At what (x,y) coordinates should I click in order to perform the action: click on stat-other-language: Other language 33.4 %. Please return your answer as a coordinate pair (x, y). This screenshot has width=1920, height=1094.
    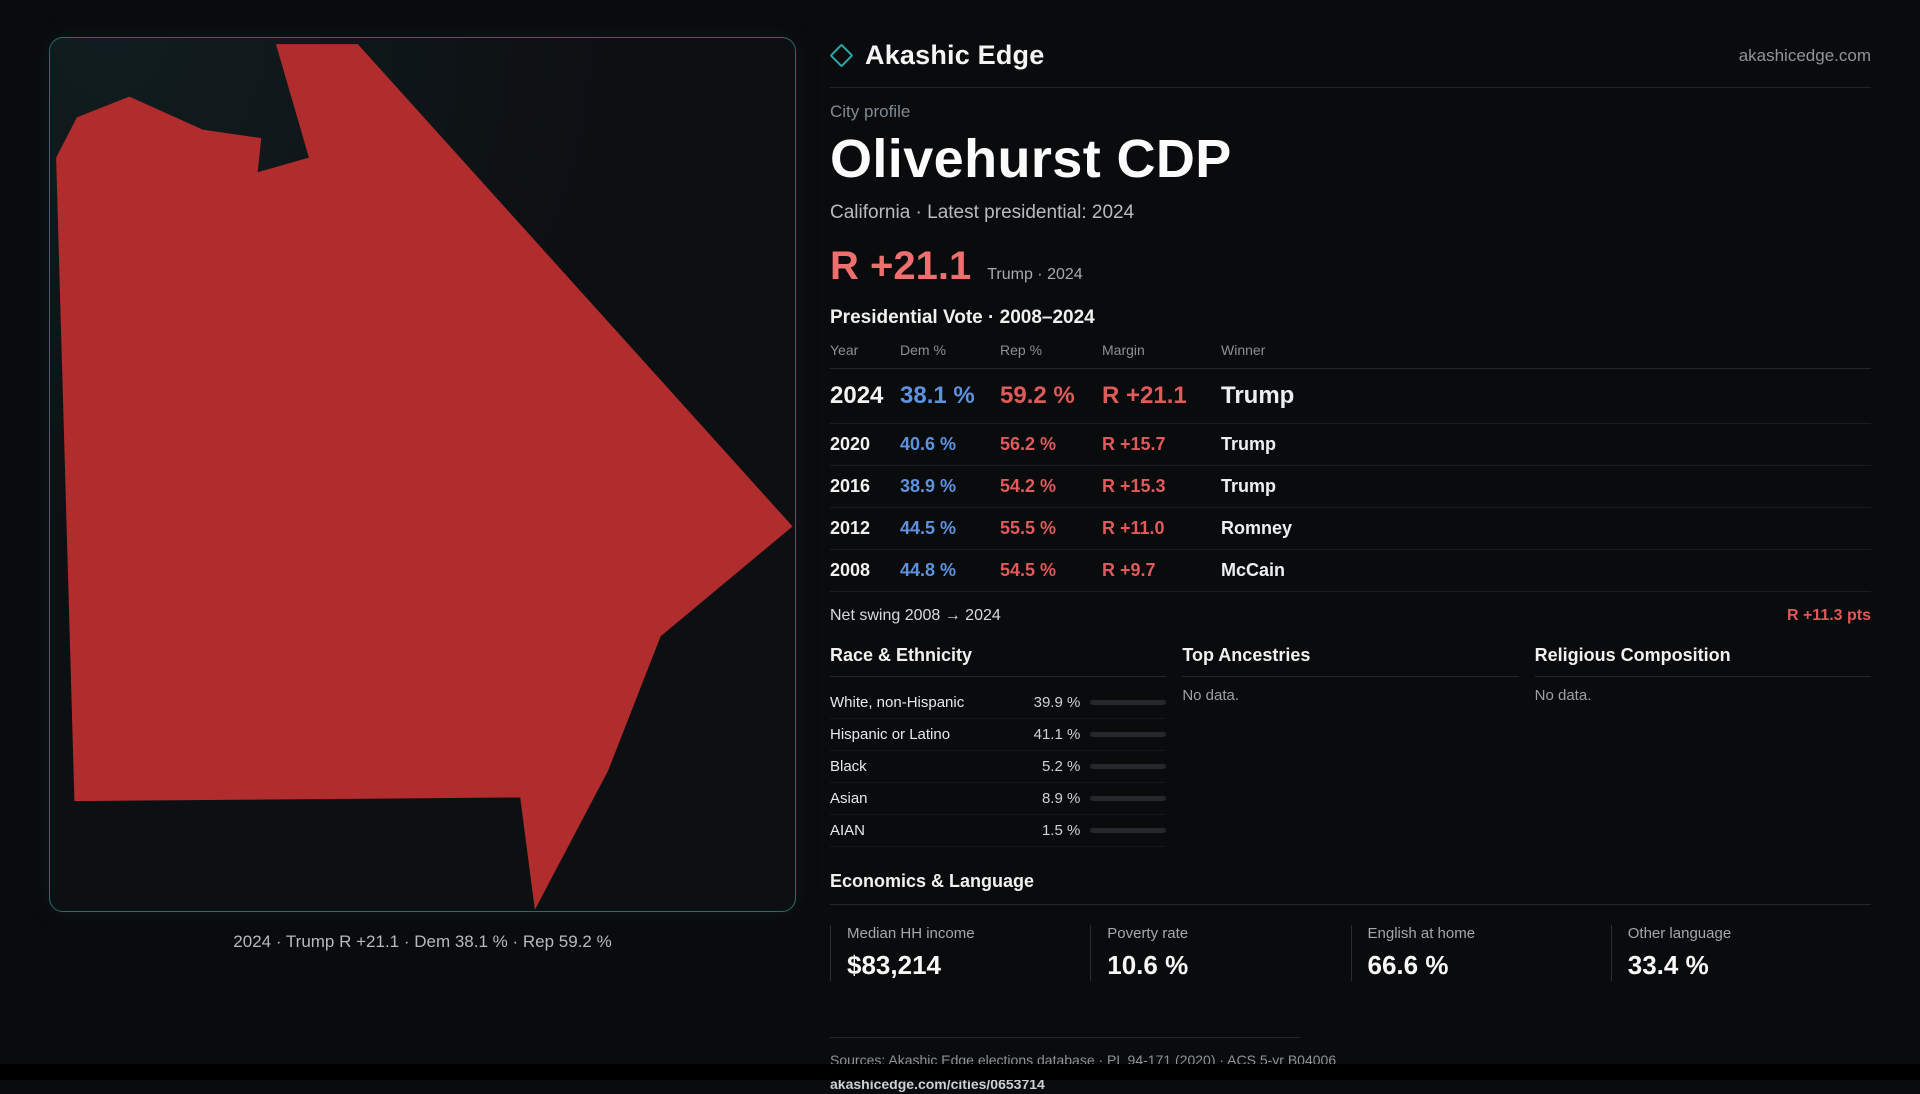
    Looking at the image, I should click on (1740, 953).